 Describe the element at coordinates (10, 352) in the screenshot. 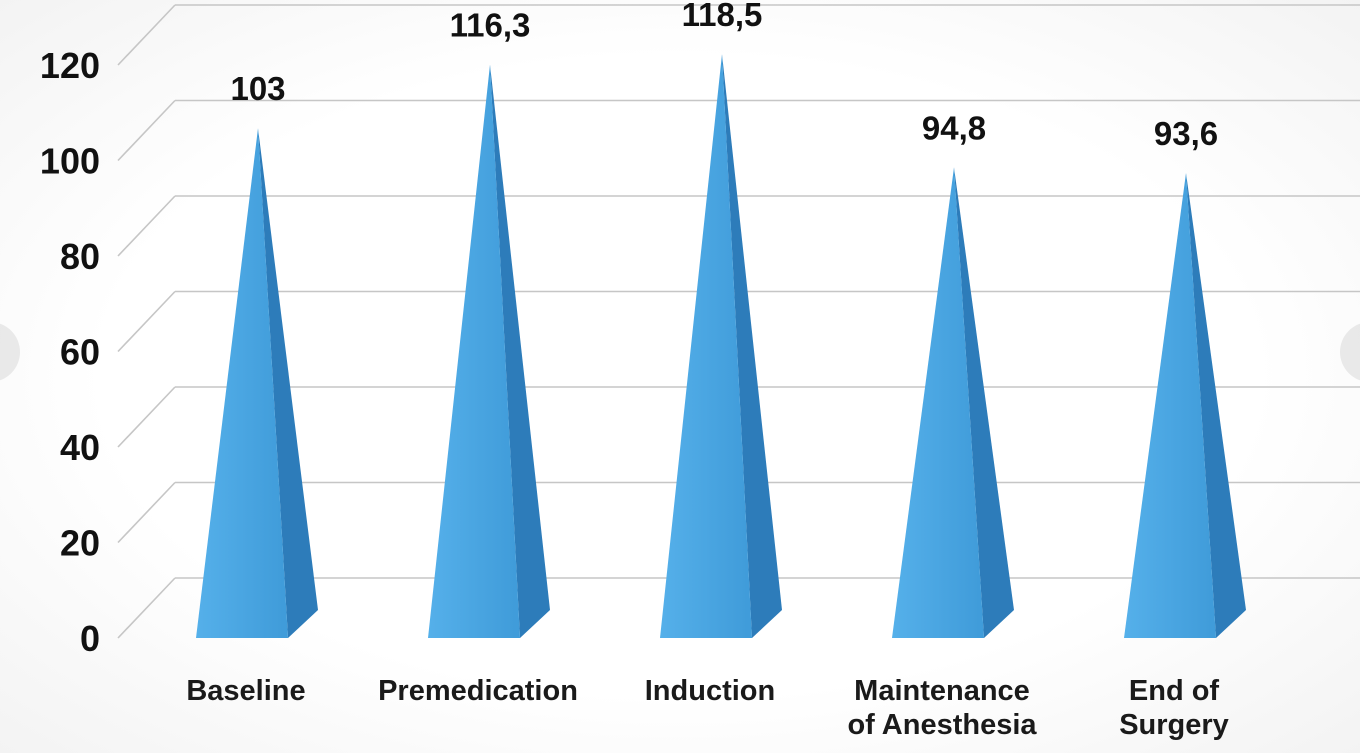

I see `left-edge-overlay` at that location.